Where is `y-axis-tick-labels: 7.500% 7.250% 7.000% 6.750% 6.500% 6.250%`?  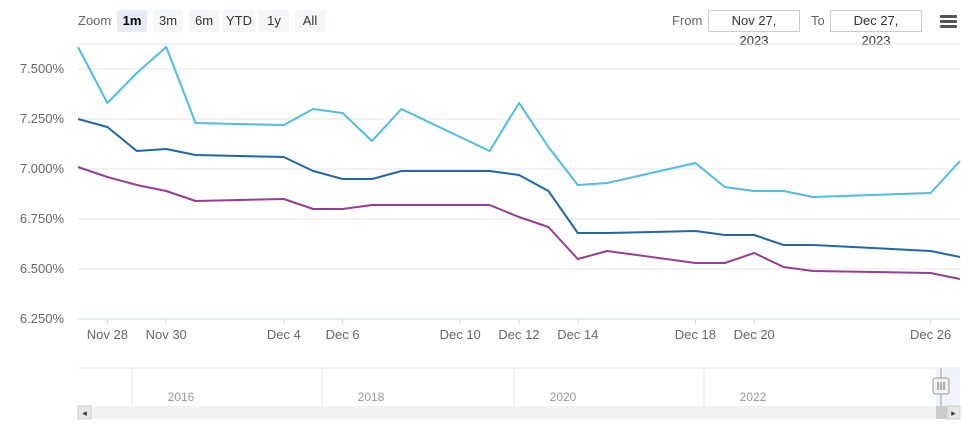 y-axis-tick-labels: 7.500% 7.250% 7.000% 6.750% 6.500% 6.250% is located at coordinates (42, 193).